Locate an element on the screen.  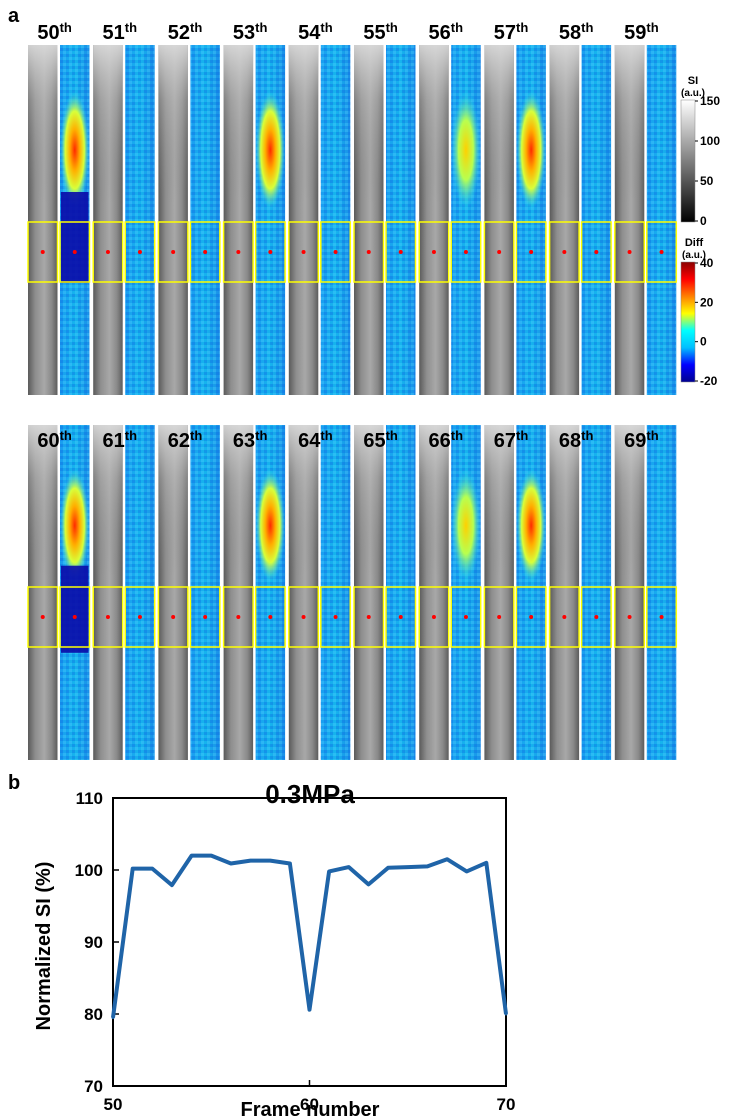
frame-label: 64th is located at coordinates (315, 440).